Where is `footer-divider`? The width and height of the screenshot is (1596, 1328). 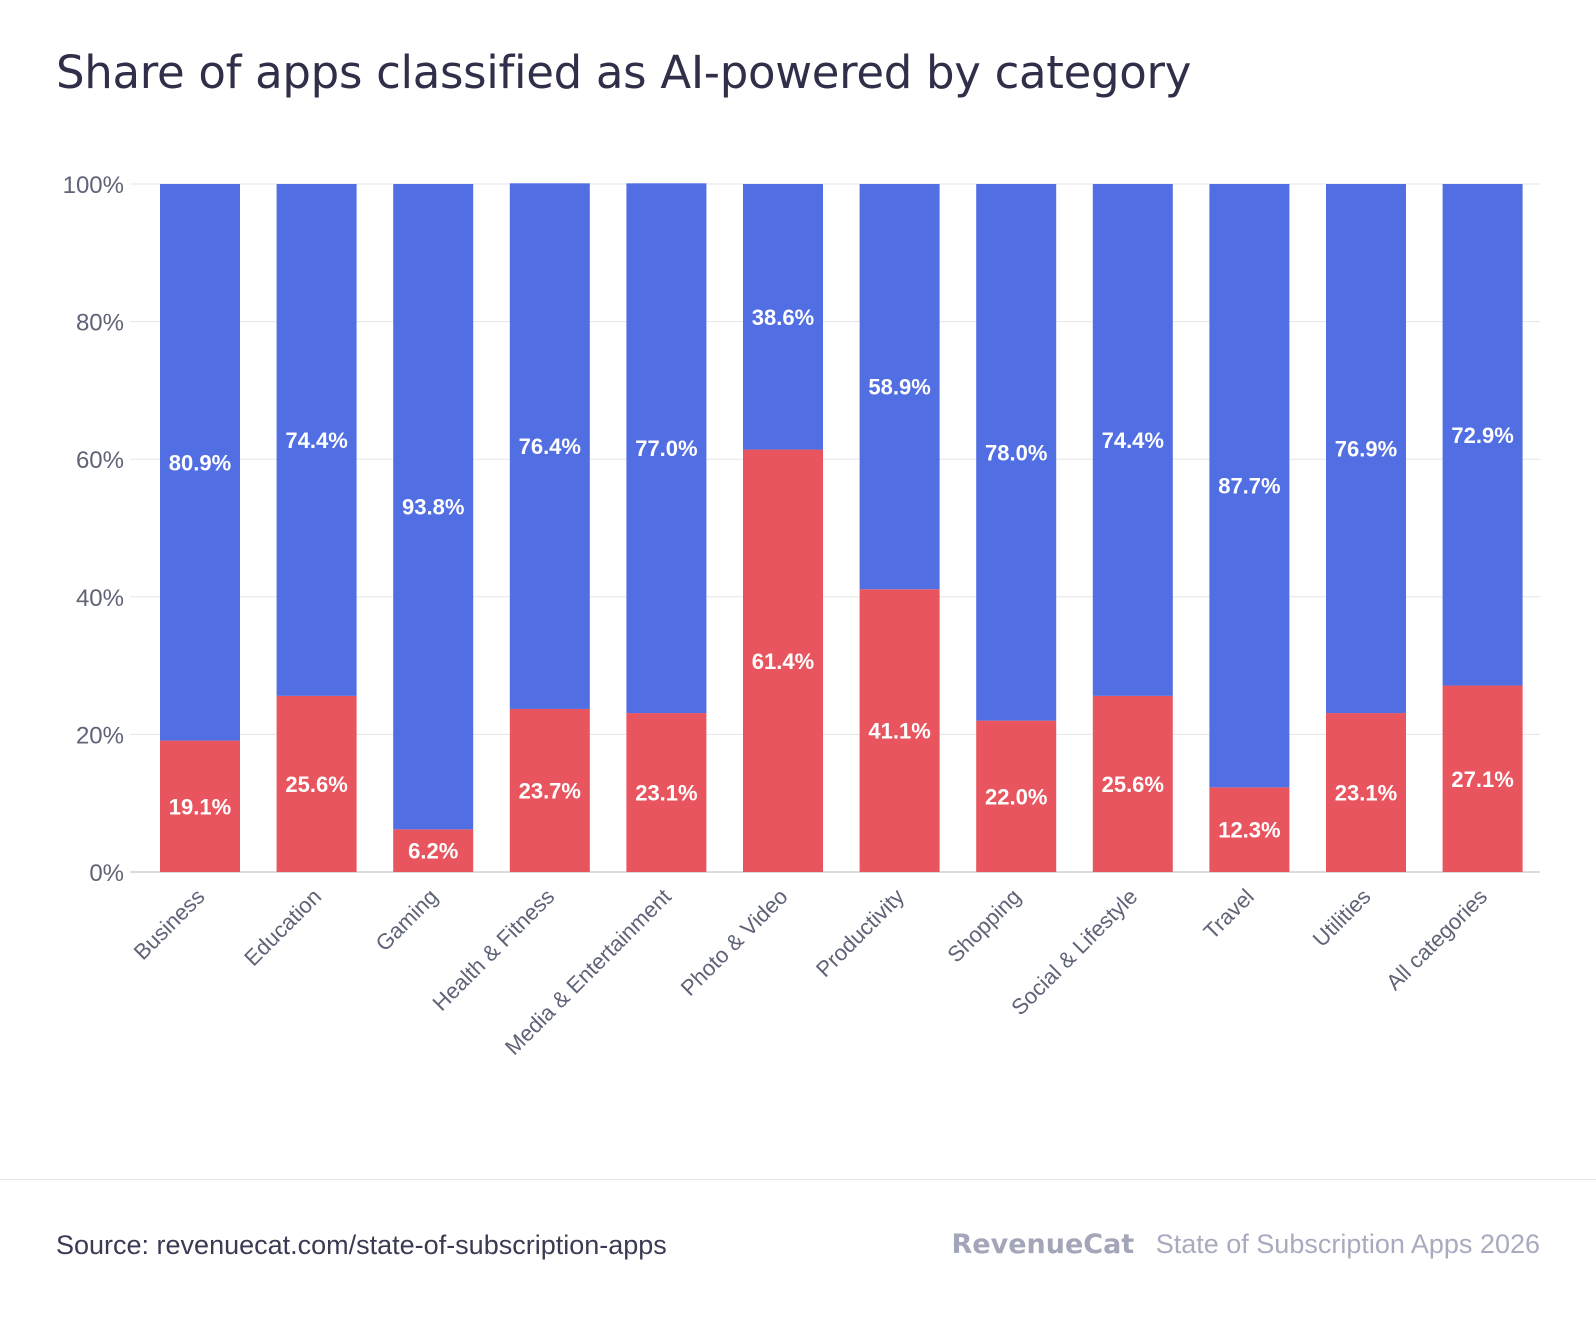 footer-divider is located at coordinates (798, 1179).